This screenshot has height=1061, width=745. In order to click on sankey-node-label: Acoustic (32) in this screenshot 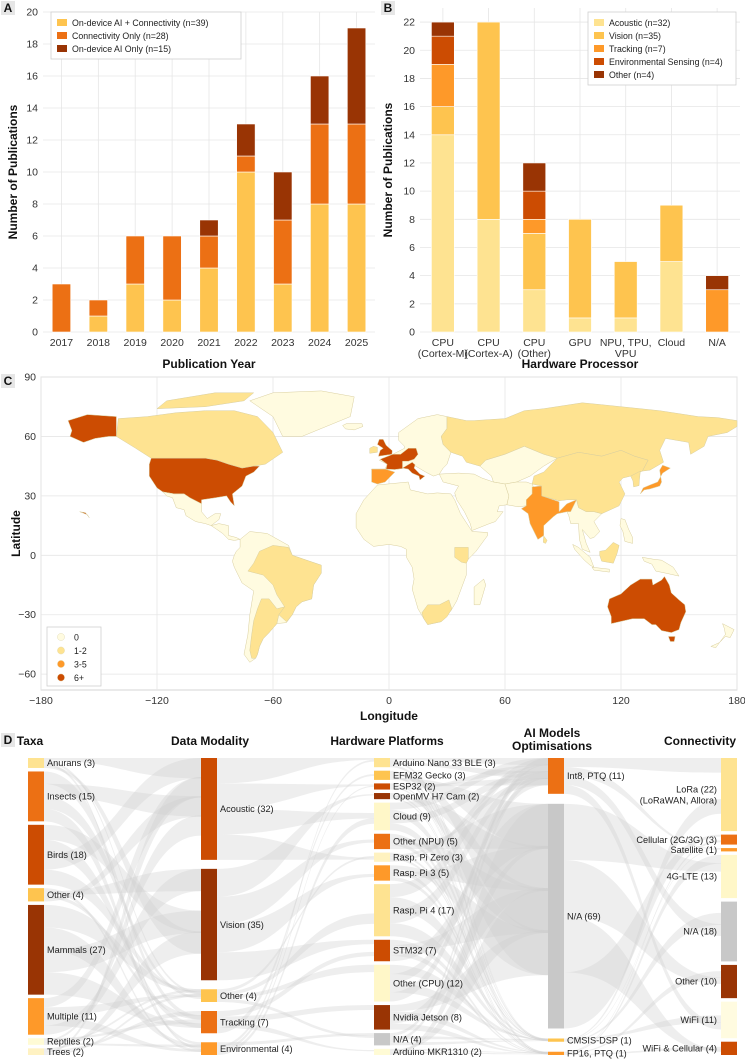, I will do `click(247, 809)`.